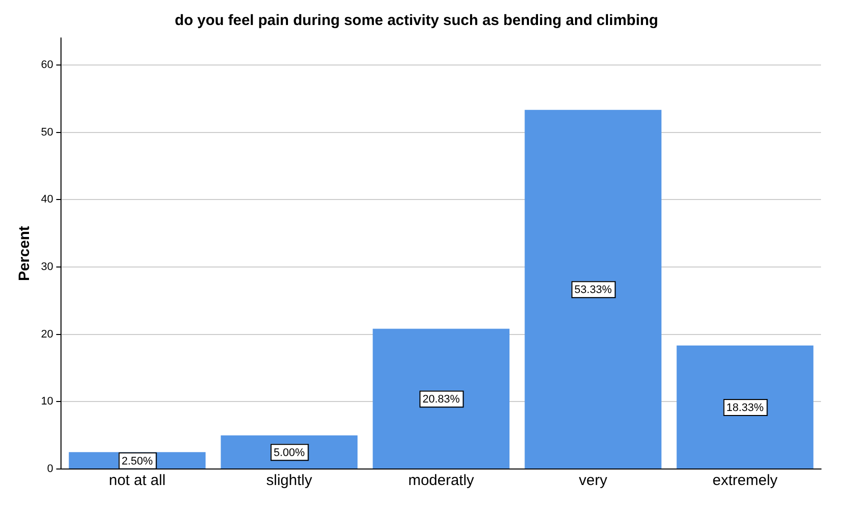  What do you see at coordinates (47, 267) in the screenshot?
I see `y-tick-label: 30` at bounding box center [47, 267].